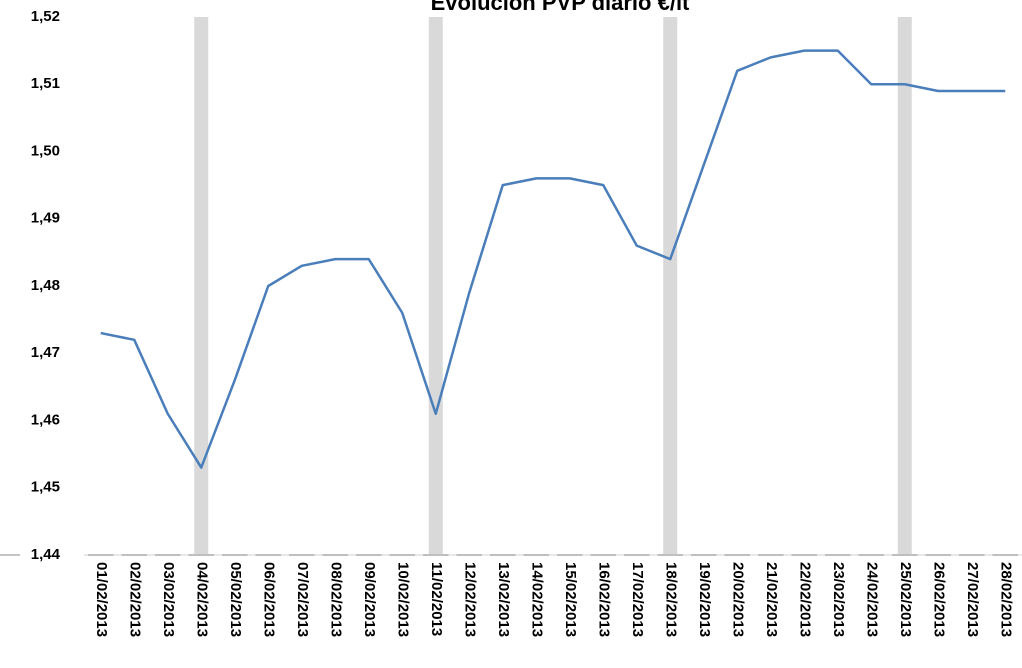  What do you see at coordinates (45, 83) in the screenshot?
I see `y-tick-label: 1,51` at bounding box center [45, 83].